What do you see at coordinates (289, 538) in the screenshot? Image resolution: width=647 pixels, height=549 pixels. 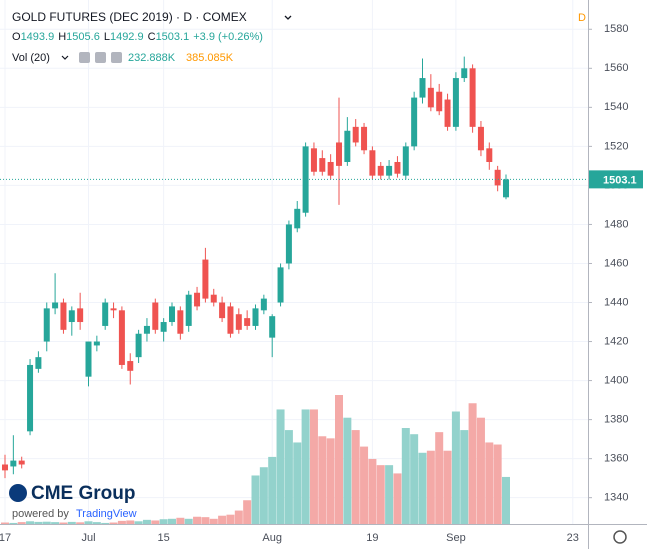 I see `time-axis: 17 Jul 15 Aug 19 Sep 23` at bounding box center [289, 538].